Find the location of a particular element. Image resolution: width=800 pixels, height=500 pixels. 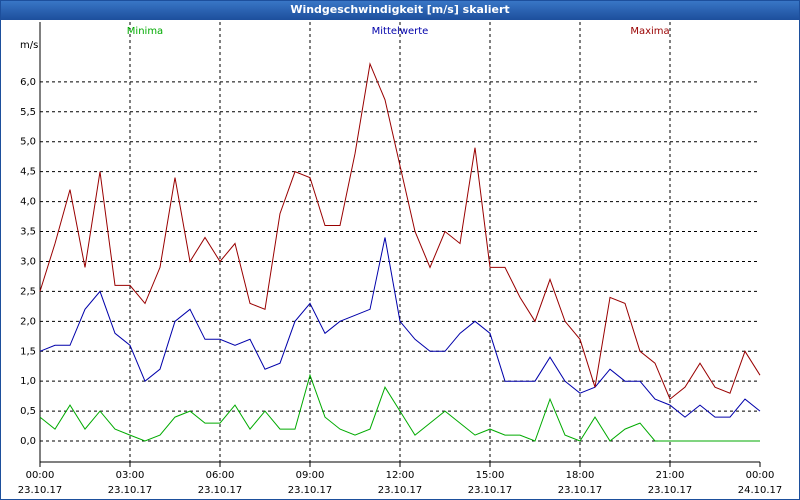

x-tick-label: 18:00 is located at coordinates (580, 475).